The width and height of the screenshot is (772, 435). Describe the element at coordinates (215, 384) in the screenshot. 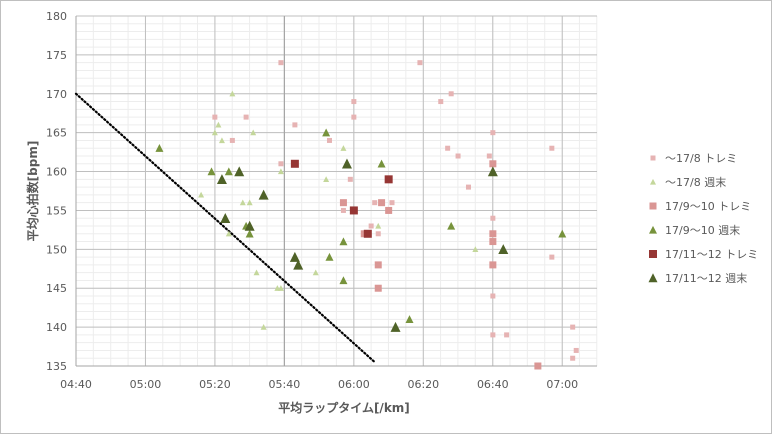

I see `x-tick-label: 05:20` at that location.